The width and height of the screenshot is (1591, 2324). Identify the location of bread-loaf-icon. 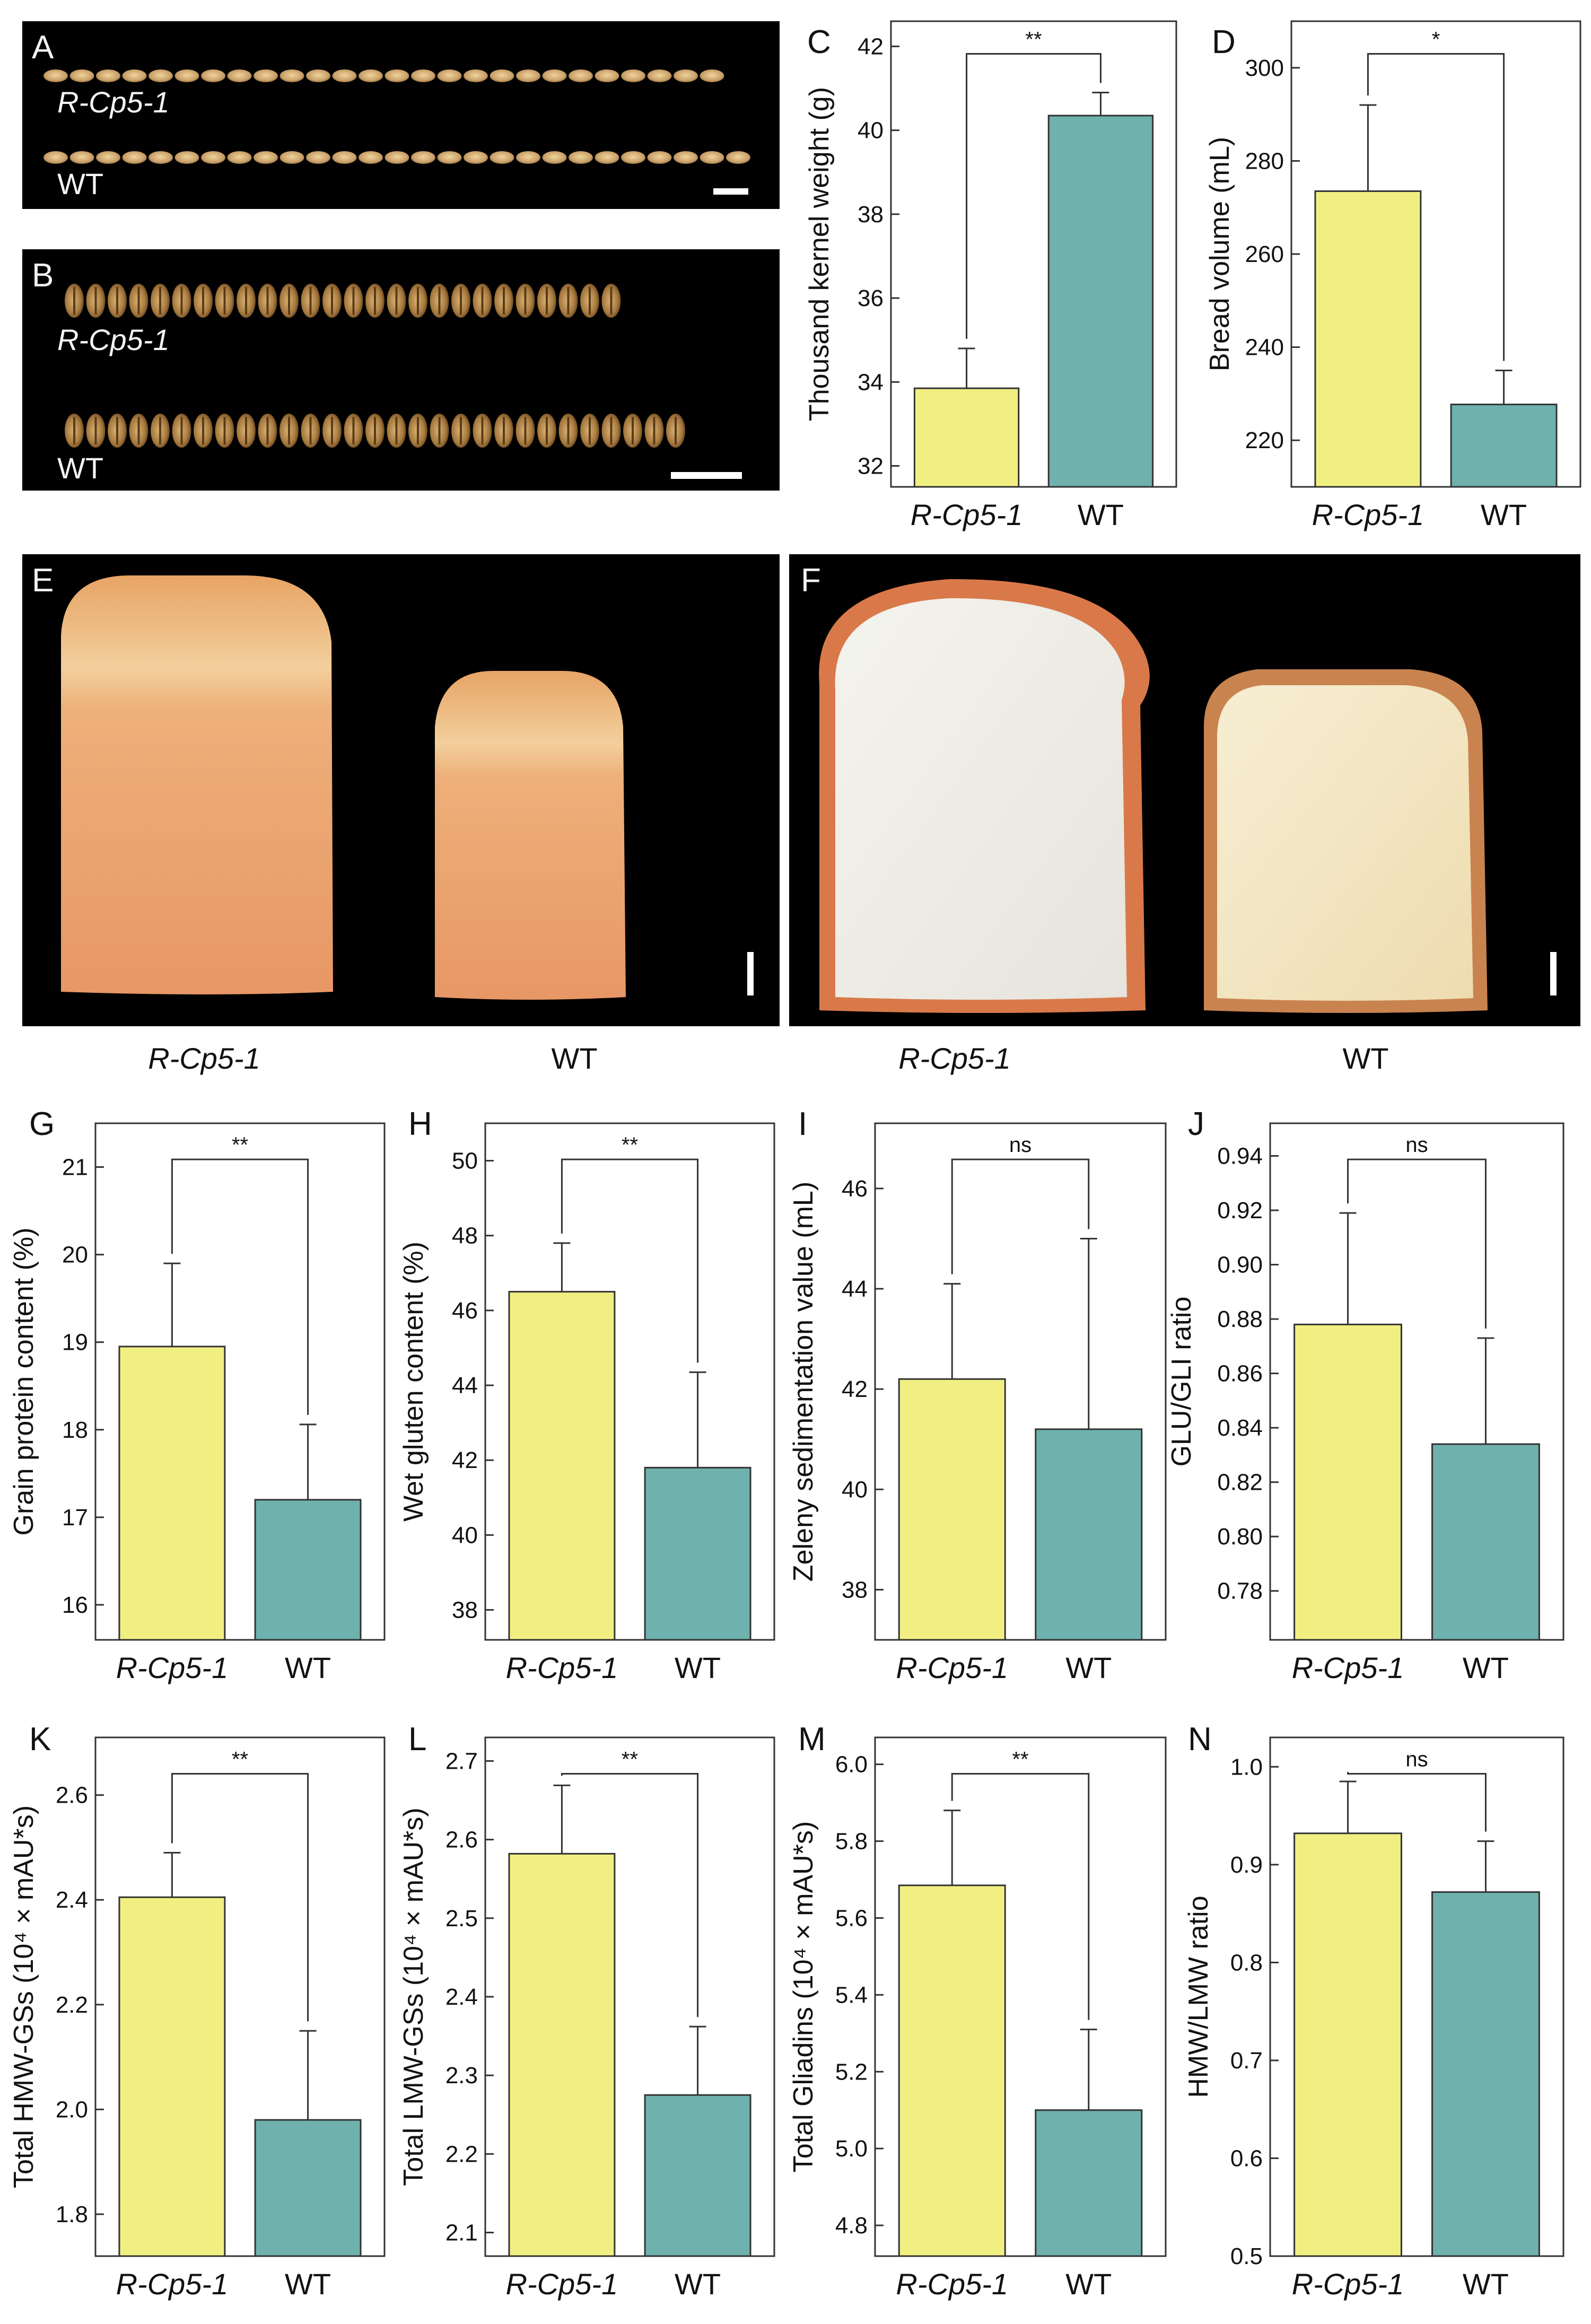
(197, 784).